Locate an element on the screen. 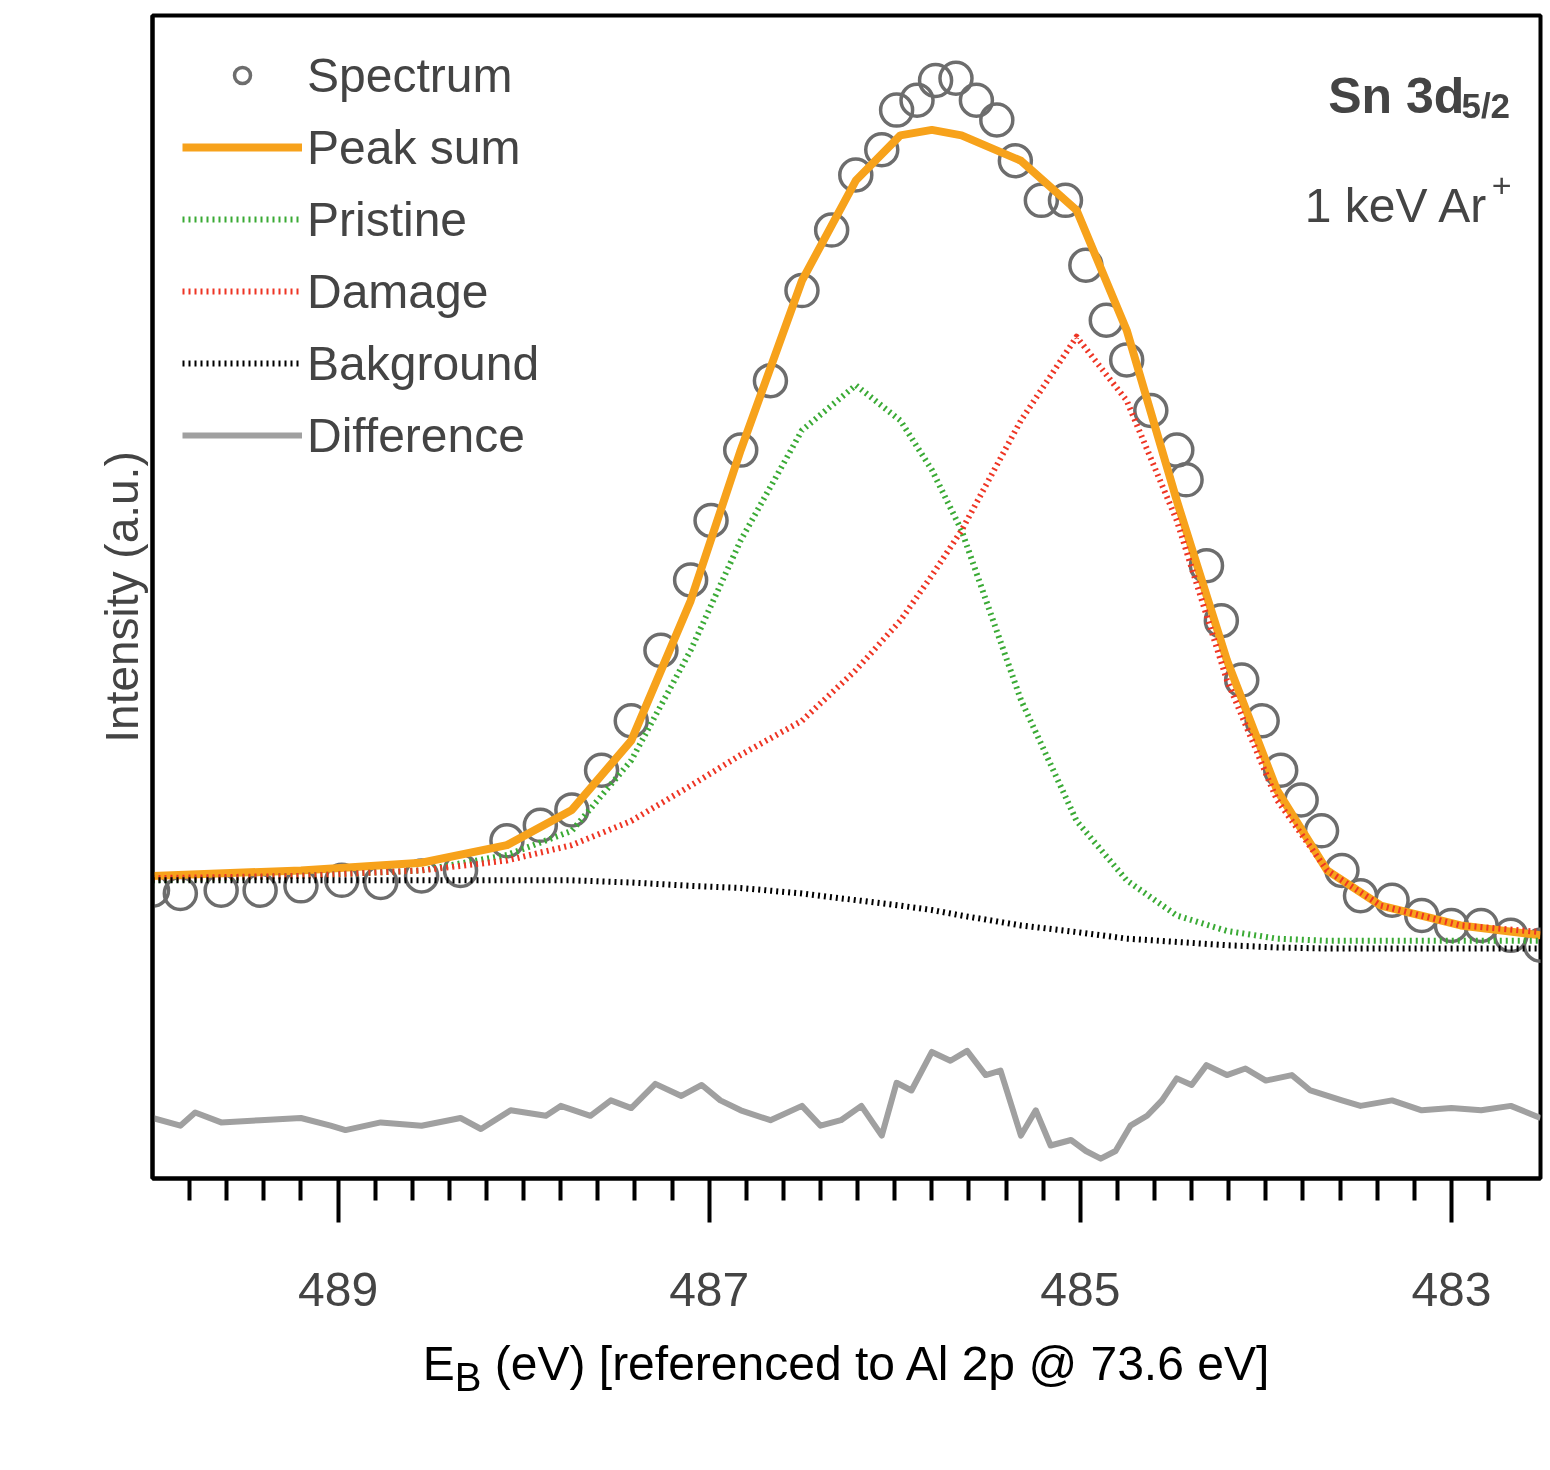 Image resolution: width=1550 pixels, height=1470 pixels. annotation: 1 keV Ar+ is located at coordinates (1408, 199).